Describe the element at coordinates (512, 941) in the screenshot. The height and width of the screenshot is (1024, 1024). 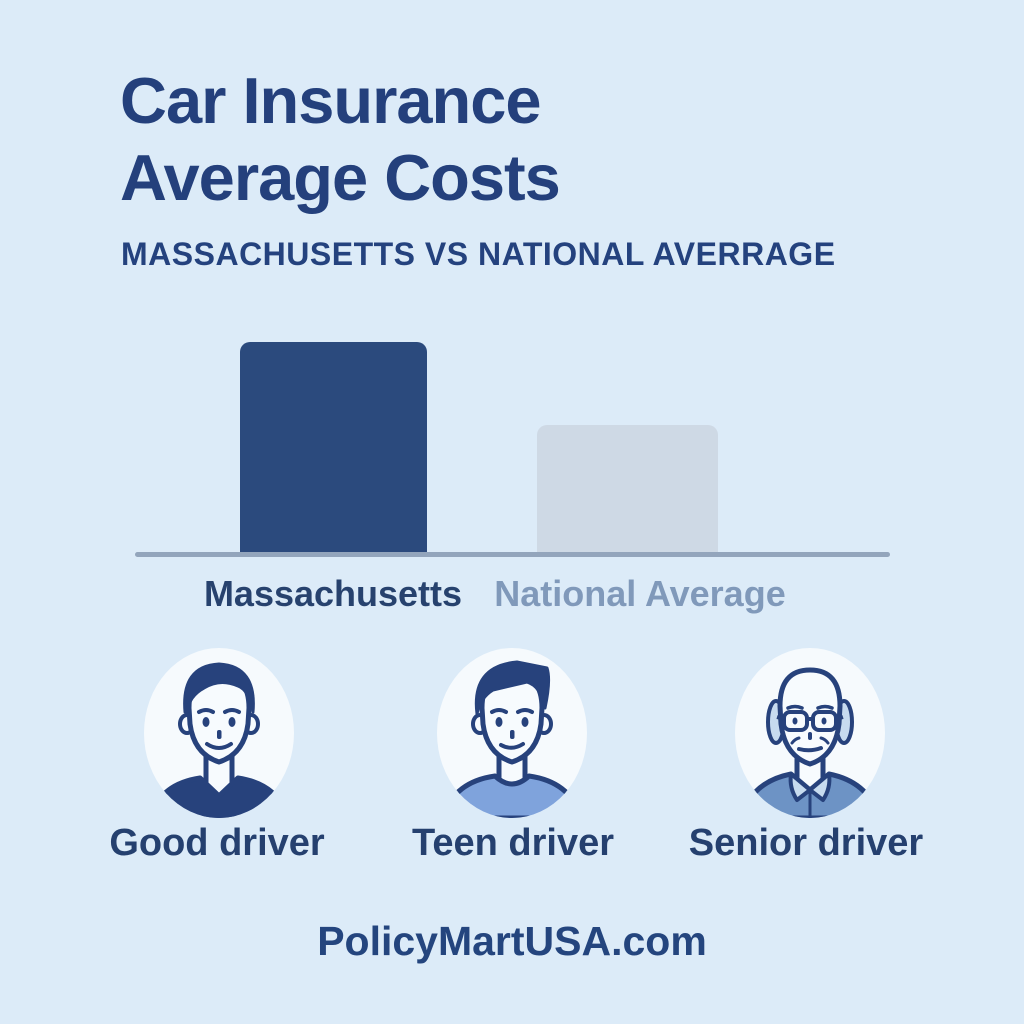
I see `site-url: PolicyMartUSA.com` at that location.